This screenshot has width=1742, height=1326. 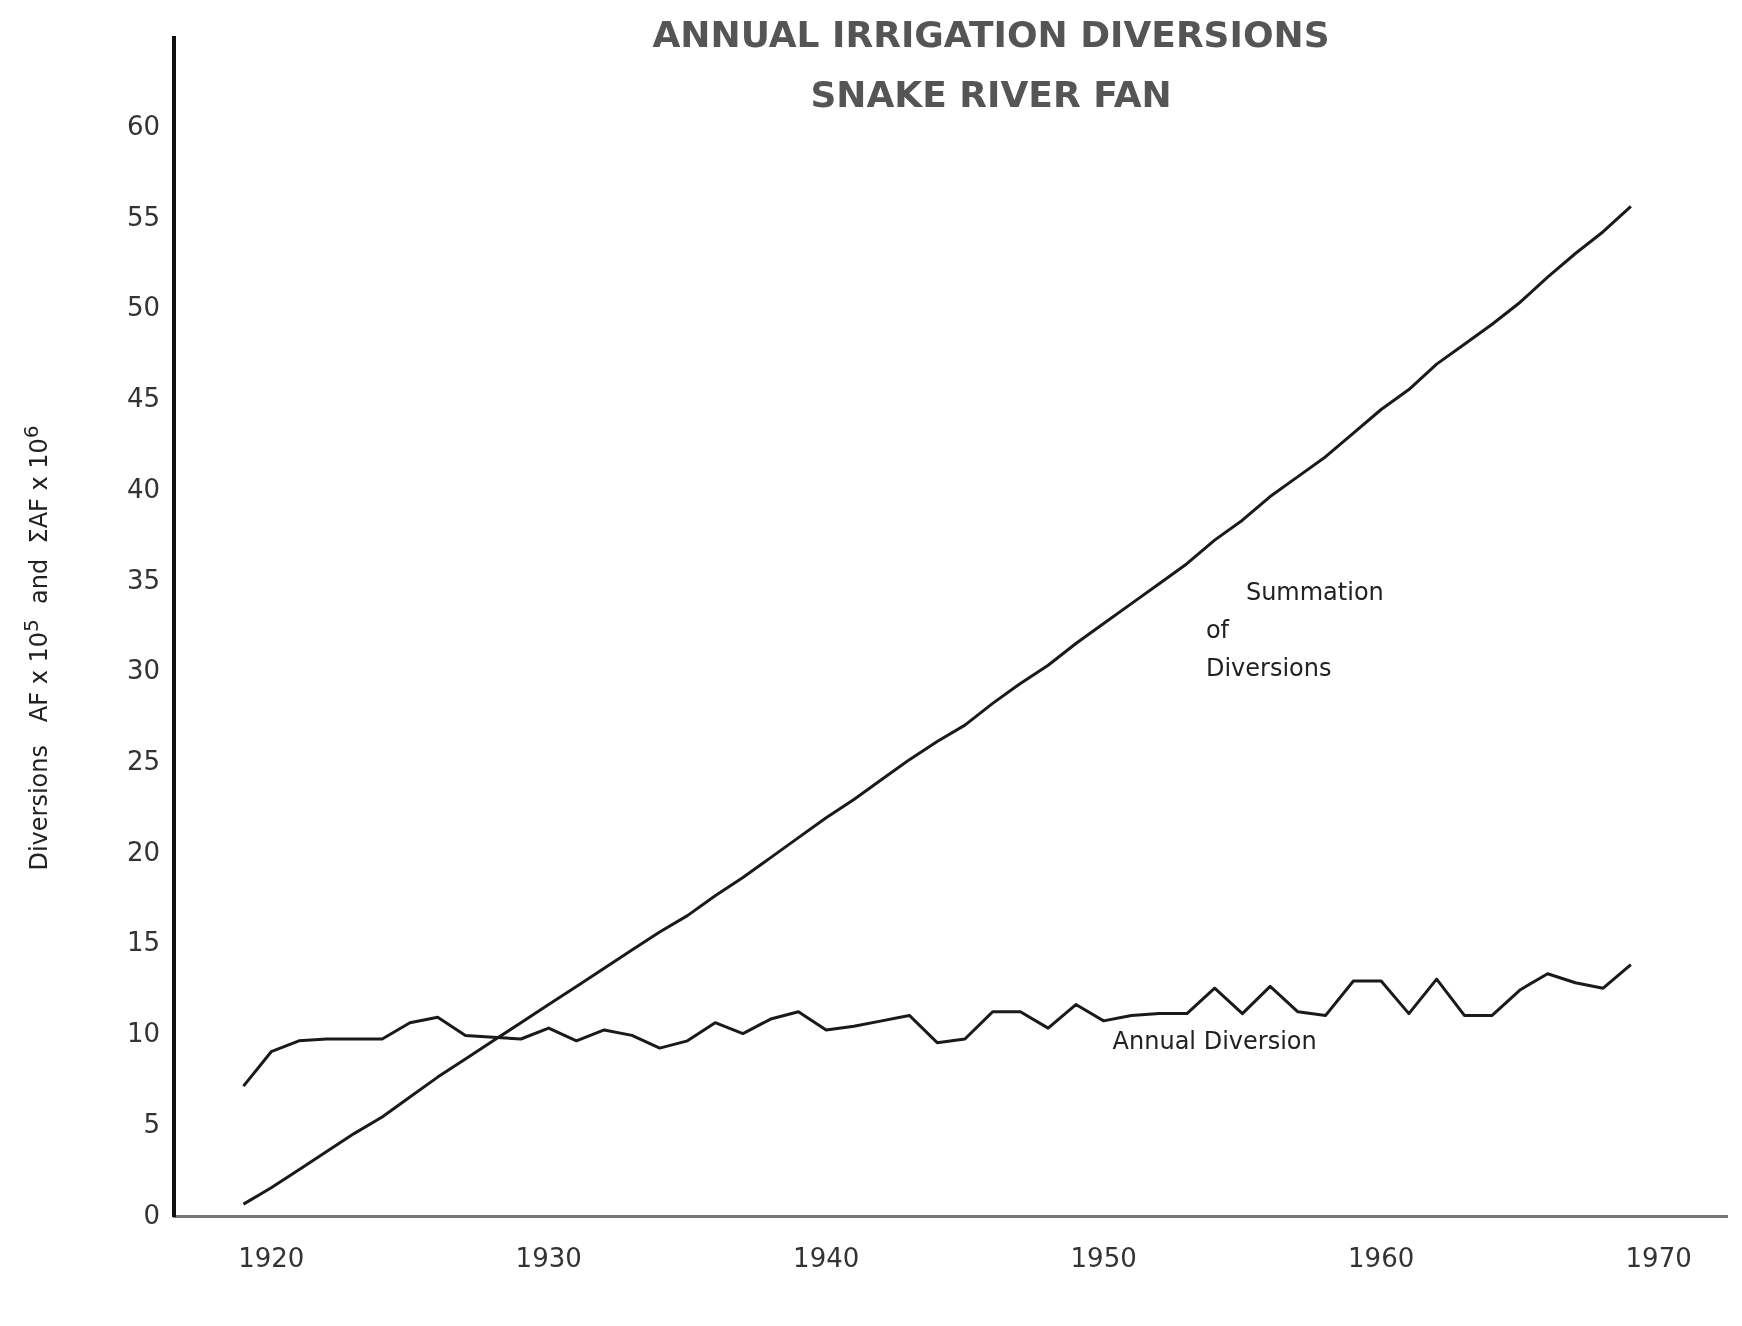 What do you see at coordinates (143, 761) in the screenshot?
I see `y-tick-label: 25` at bounding box center [143, 761].